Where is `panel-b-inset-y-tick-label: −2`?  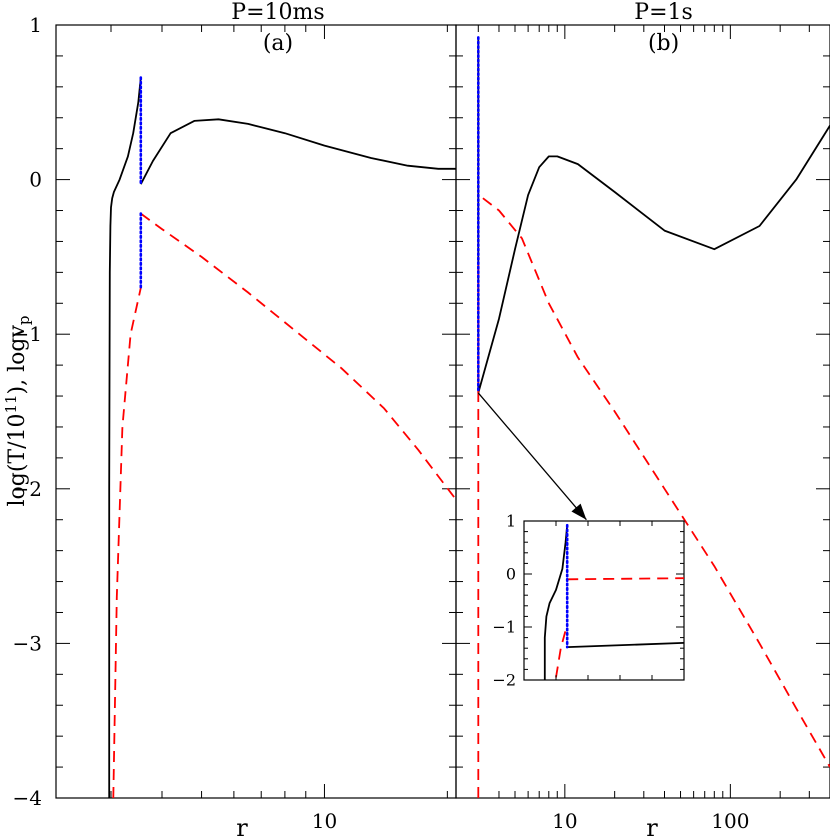
panel-b-inset-y-tick-label: −2 is located at coordinates (504, 680).